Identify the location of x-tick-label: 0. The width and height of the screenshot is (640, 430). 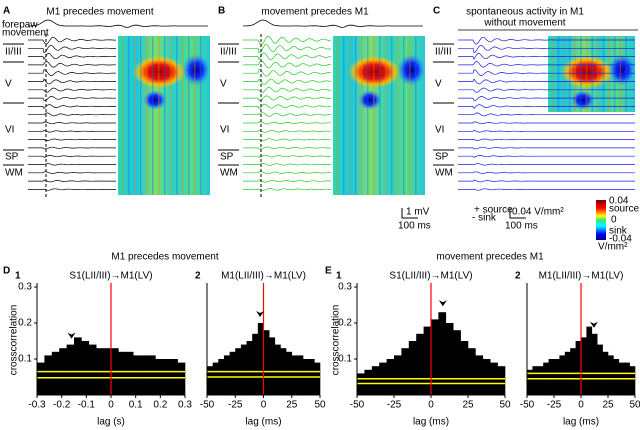
(111, 405).